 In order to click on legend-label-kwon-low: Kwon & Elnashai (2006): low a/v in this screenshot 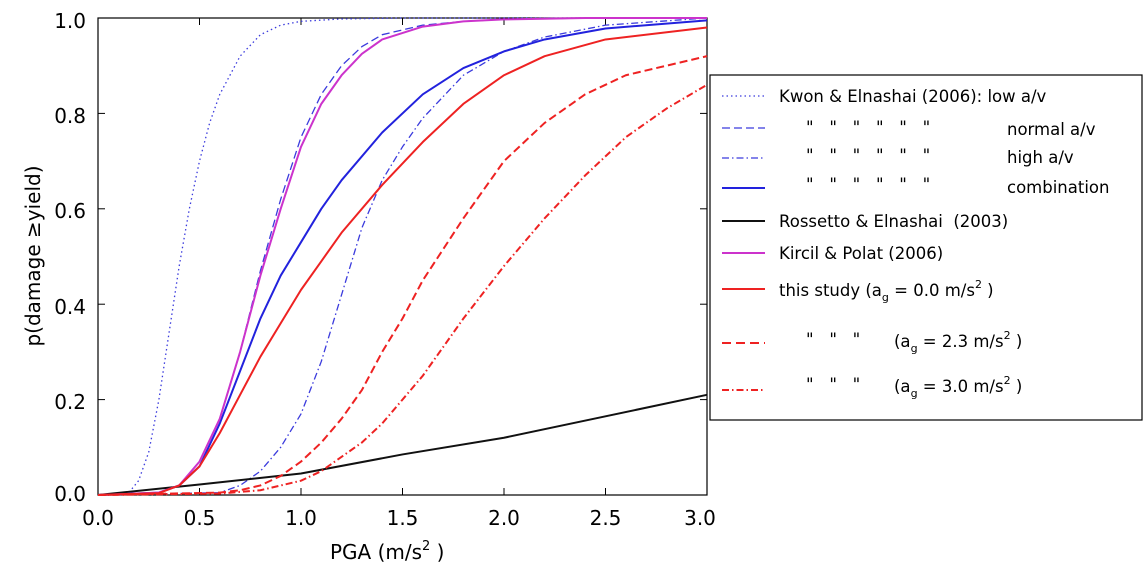, I will do `click(913, 96)`.